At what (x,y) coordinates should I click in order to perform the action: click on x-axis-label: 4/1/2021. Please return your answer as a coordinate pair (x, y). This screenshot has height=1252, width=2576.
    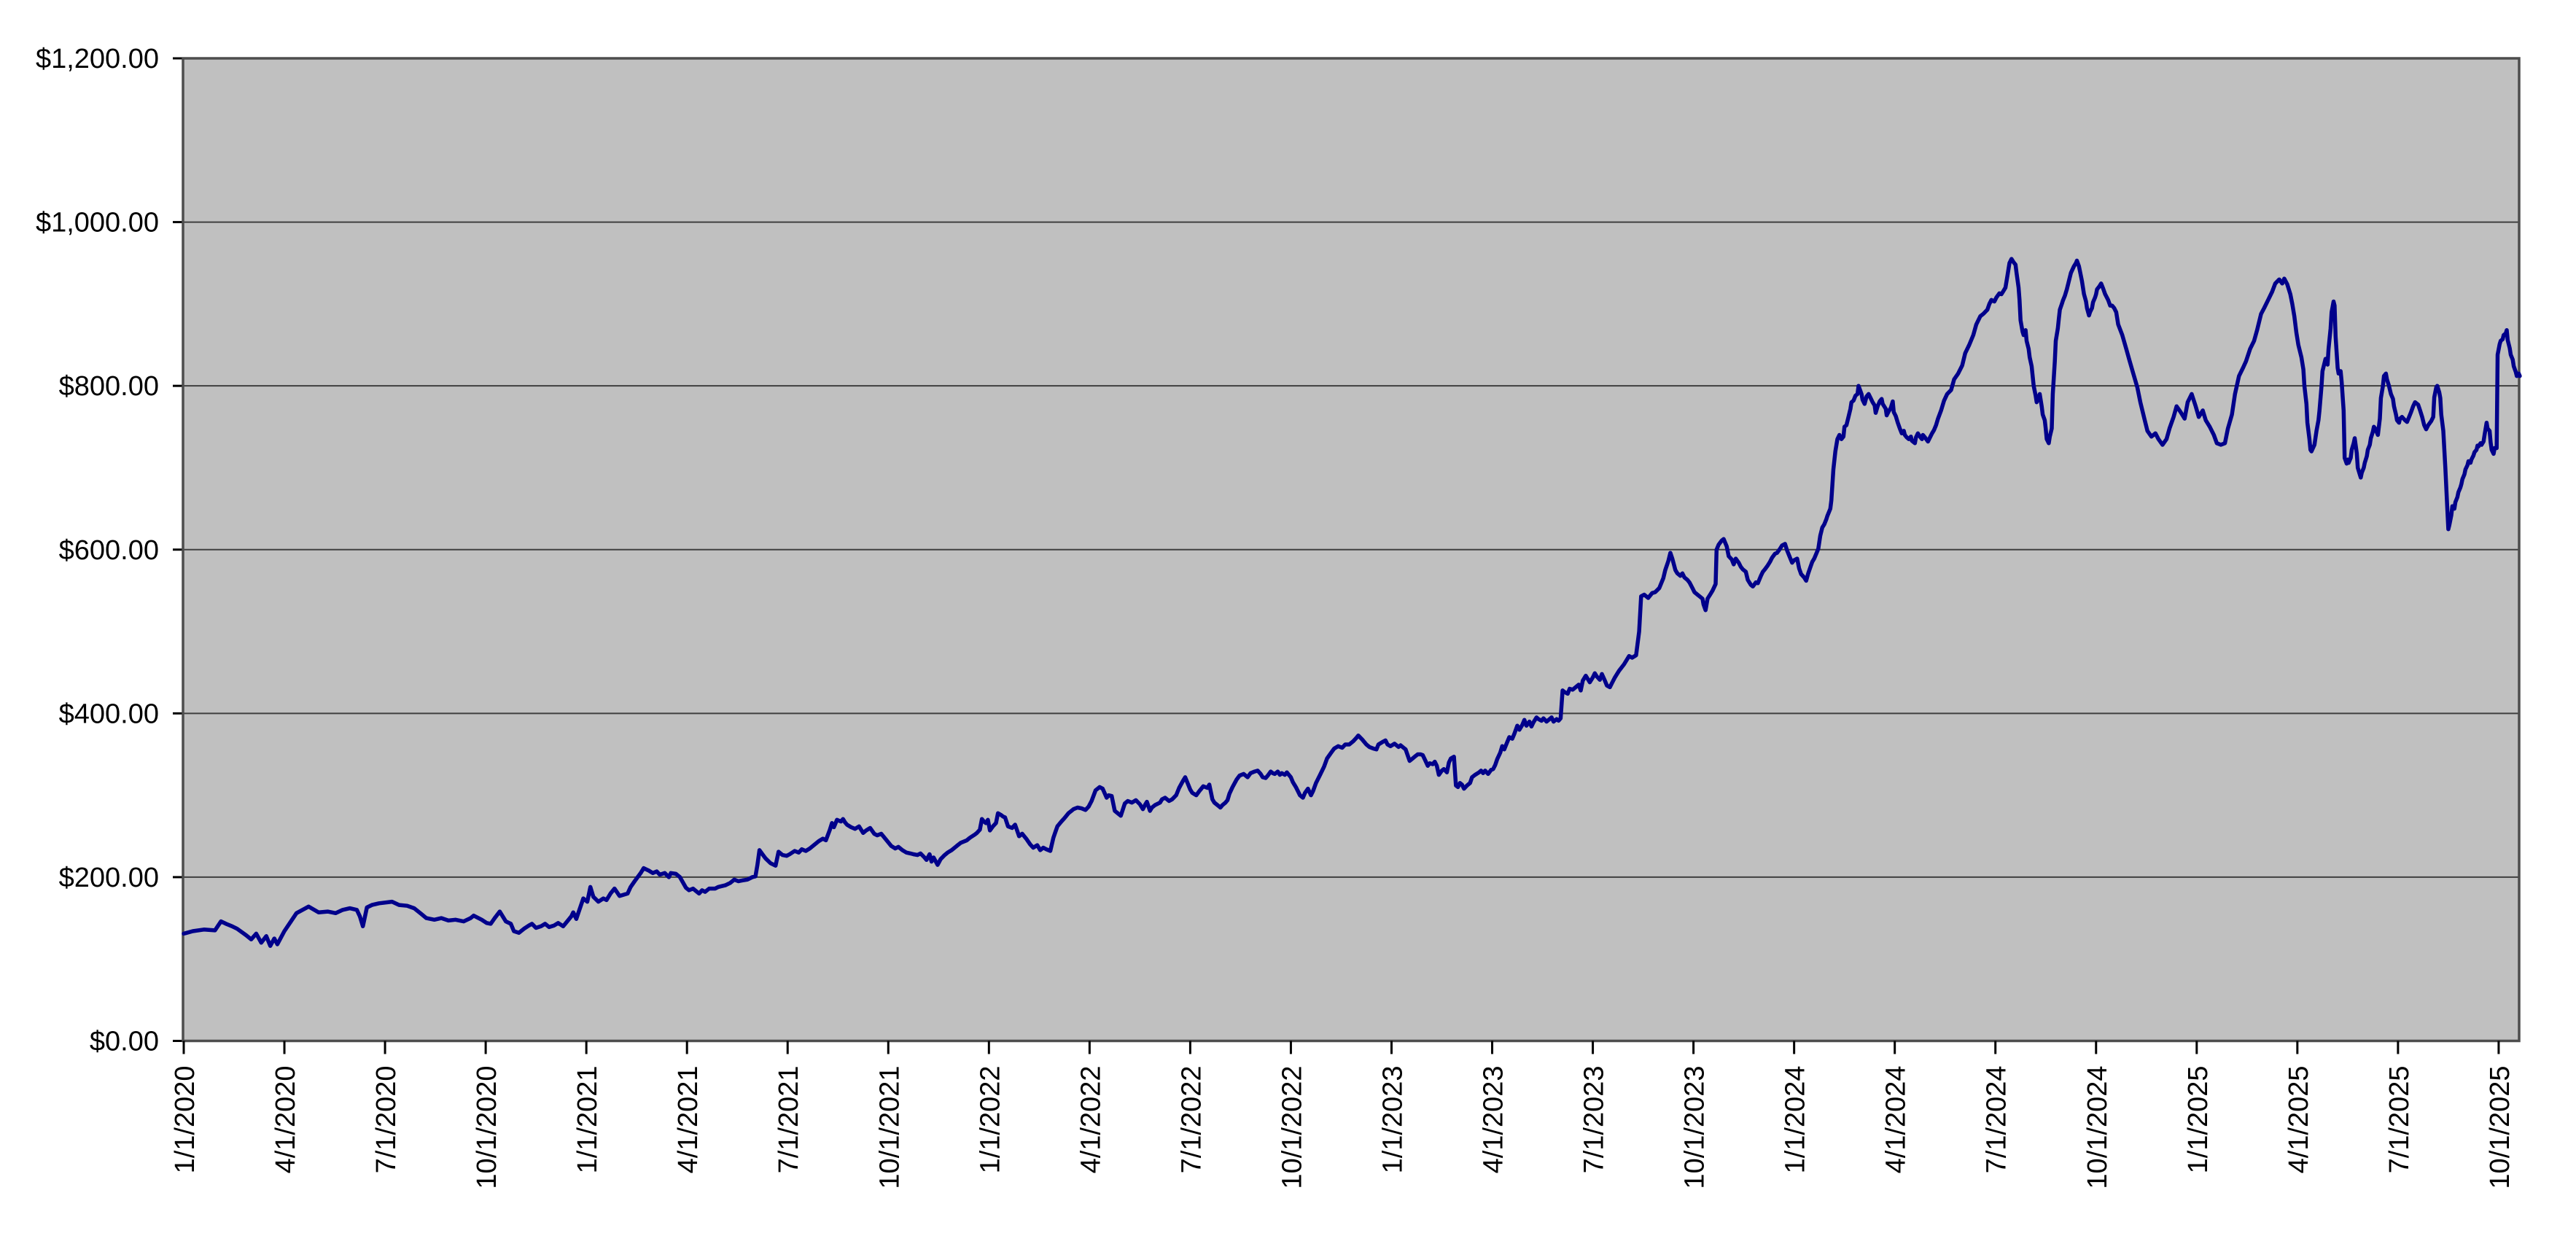
    Looking at the image, I should click on (688, 1120).